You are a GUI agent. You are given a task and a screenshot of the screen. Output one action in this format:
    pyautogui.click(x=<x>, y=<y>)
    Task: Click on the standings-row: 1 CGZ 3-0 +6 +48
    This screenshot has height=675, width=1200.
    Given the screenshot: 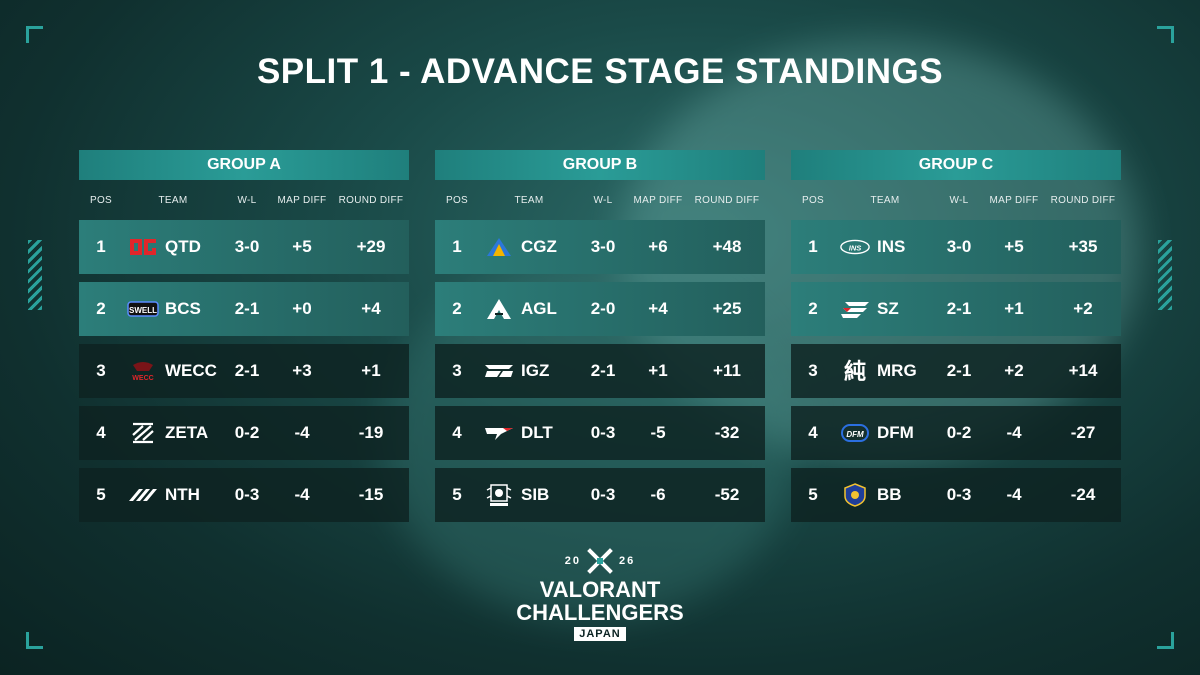 What is the action you would take?
    pyautogui.click(x=600, y=247)
    